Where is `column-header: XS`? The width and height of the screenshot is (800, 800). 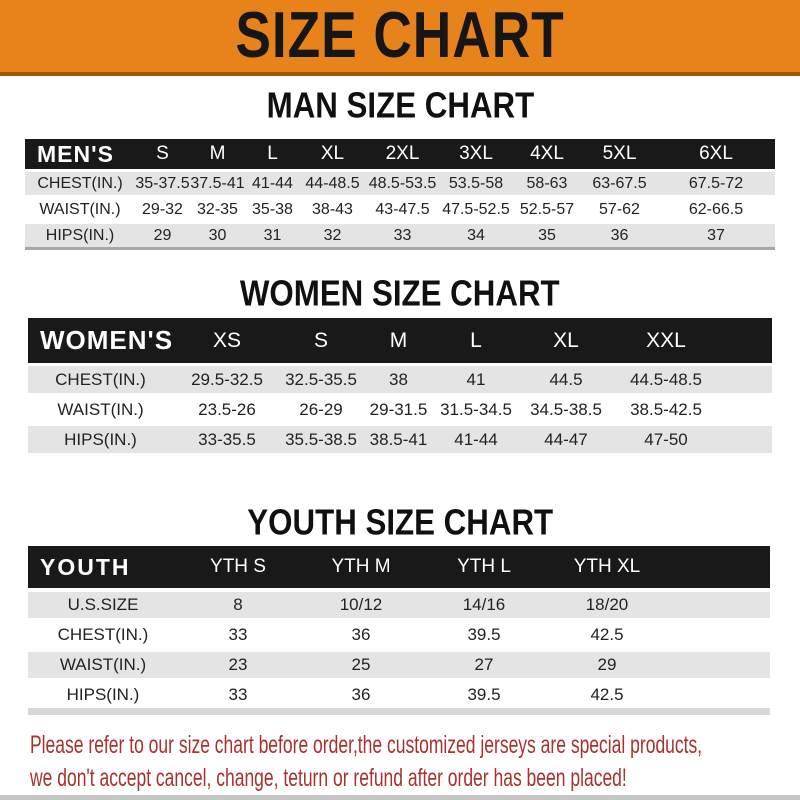 column-header: XS is located at coordinates (227, 340).